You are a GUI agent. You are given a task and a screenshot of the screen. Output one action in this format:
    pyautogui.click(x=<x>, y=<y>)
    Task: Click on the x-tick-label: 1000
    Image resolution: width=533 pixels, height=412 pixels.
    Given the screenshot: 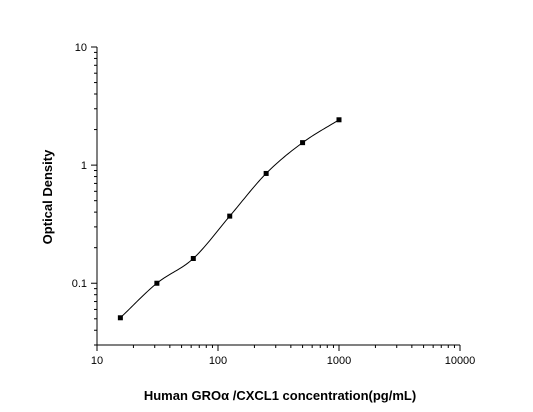 What is the action you would take?
    pyautogui.click(x=339, y=361)
    